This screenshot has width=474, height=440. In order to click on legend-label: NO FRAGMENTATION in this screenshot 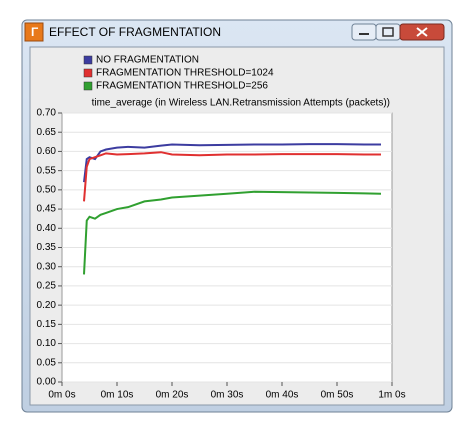, I will do `click(147, 60)`.